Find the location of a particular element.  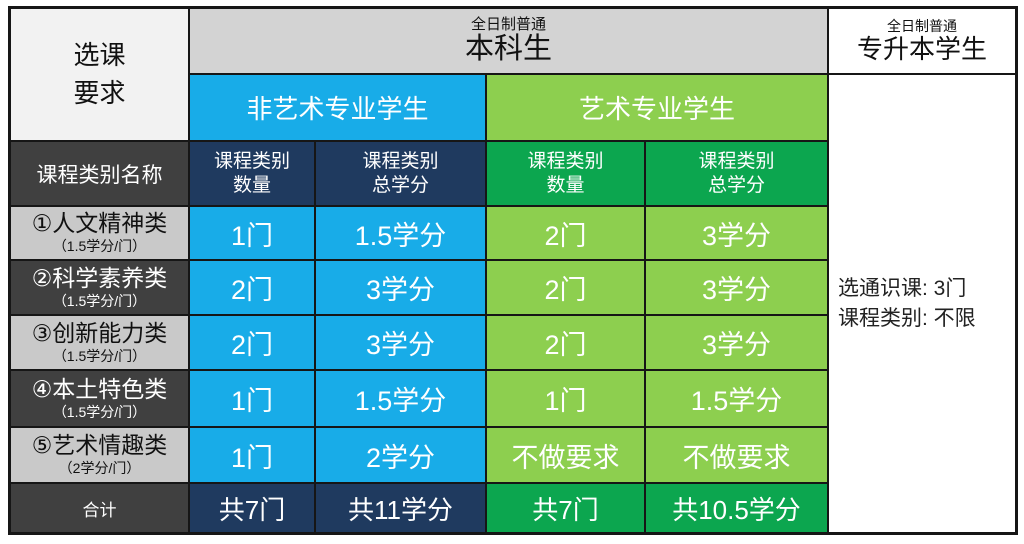

row-label-innovation: ③创新能力类 （1.5学分/门） is located at coordinates (99, 342).